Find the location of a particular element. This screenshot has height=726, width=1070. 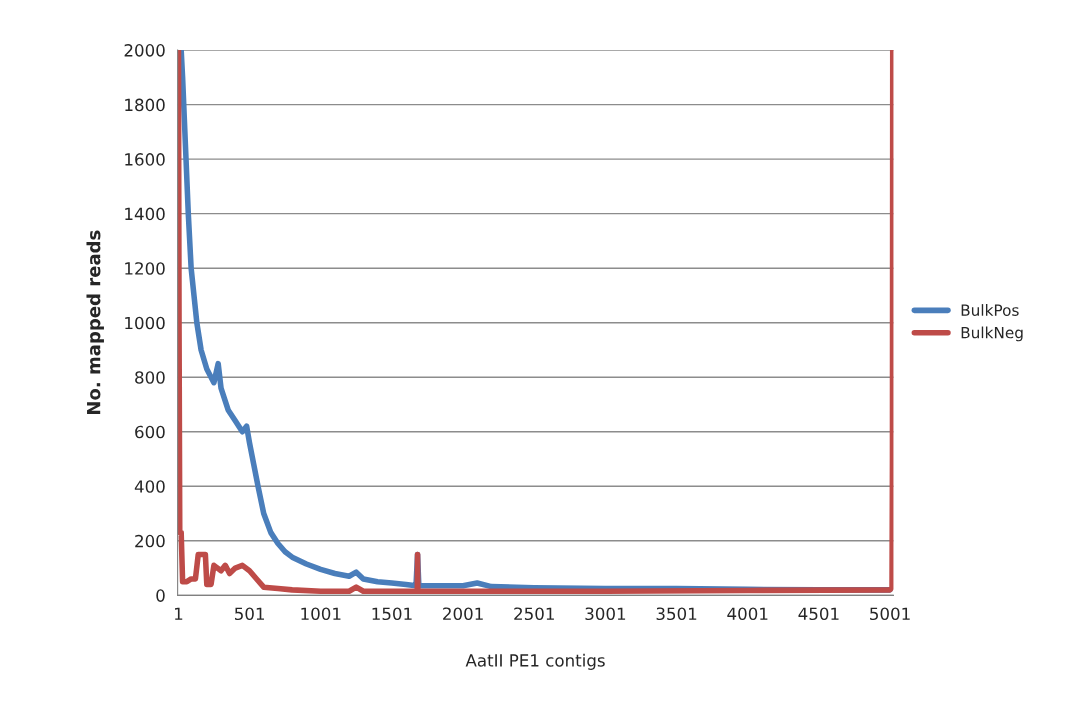

y-tick-label: 600 is located at coordinates (150, 432).